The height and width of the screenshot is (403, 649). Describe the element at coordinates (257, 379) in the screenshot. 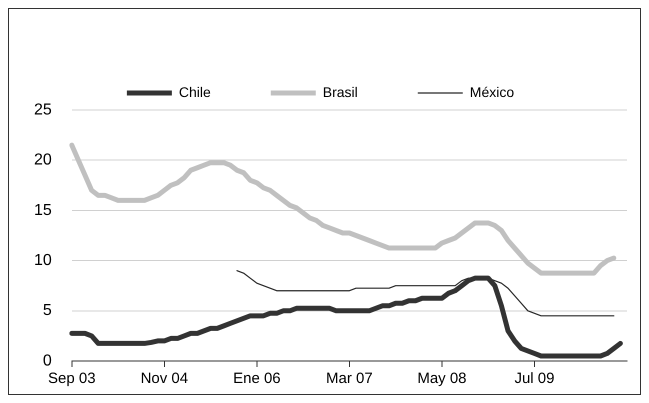

I see `x-tick-label: Ene 06` at that location.